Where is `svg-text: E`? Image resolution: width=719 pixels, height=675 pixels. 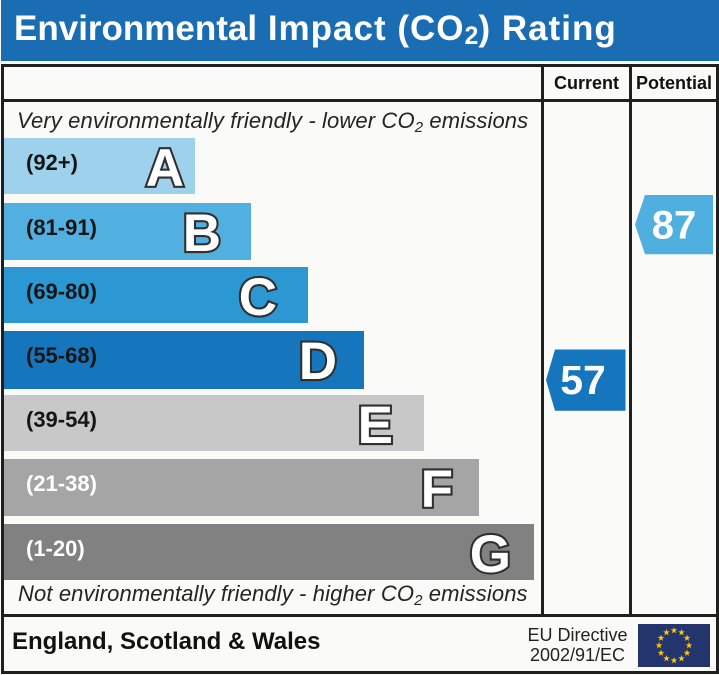
svg-text: E is located at coordinates (375, 423).